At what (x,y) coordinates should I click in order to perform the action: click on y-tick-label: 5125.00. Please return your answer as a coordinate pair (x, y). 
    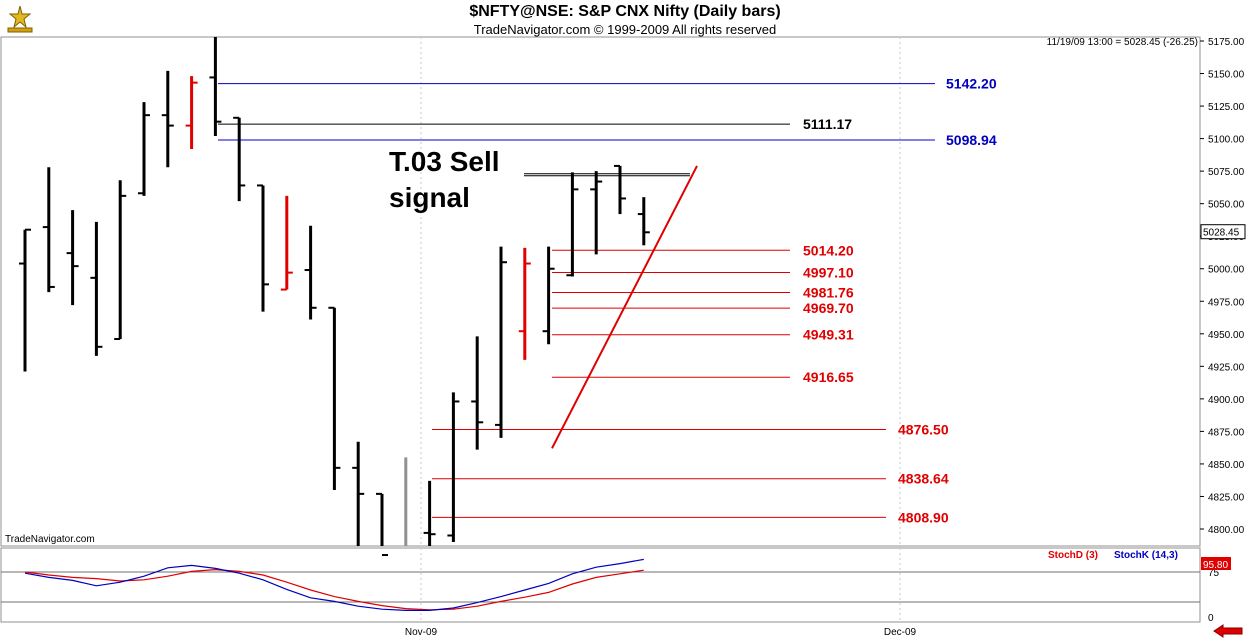
    Looking at the image, I should click on (1226, 107).